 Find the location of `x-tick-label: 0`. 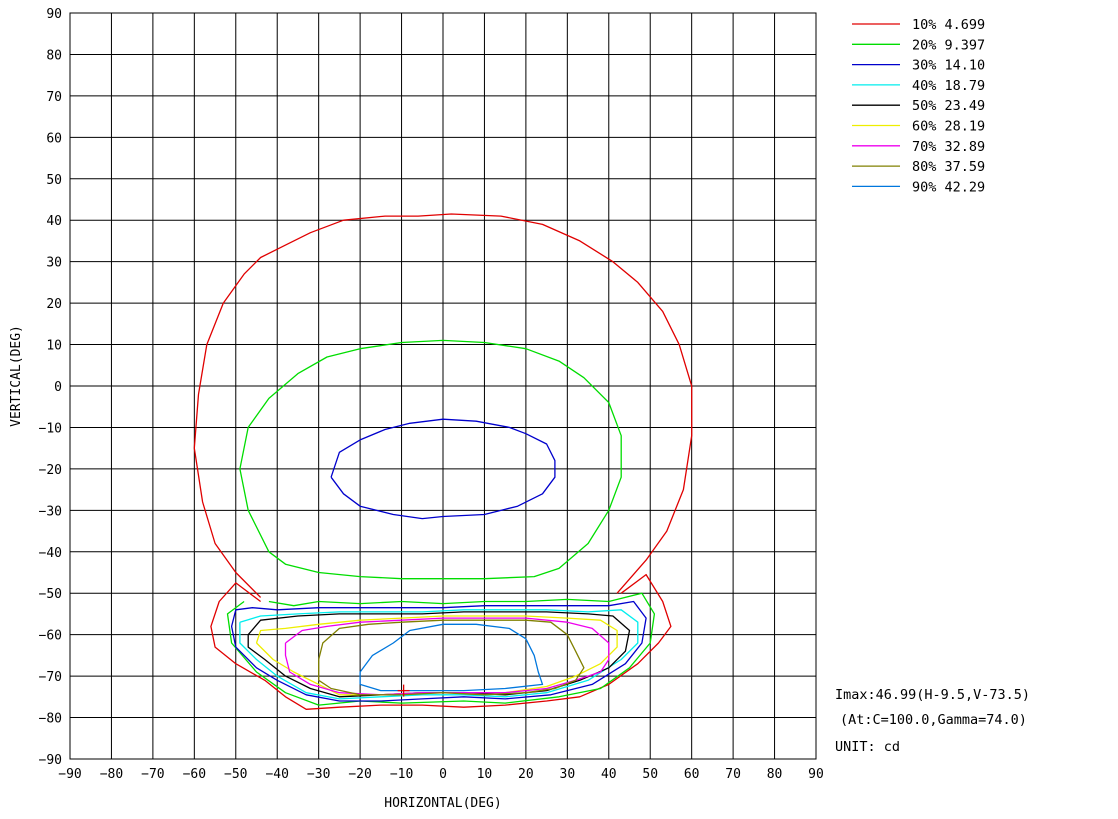

x-tick-label: 0 is located at coordinates (443, 774).